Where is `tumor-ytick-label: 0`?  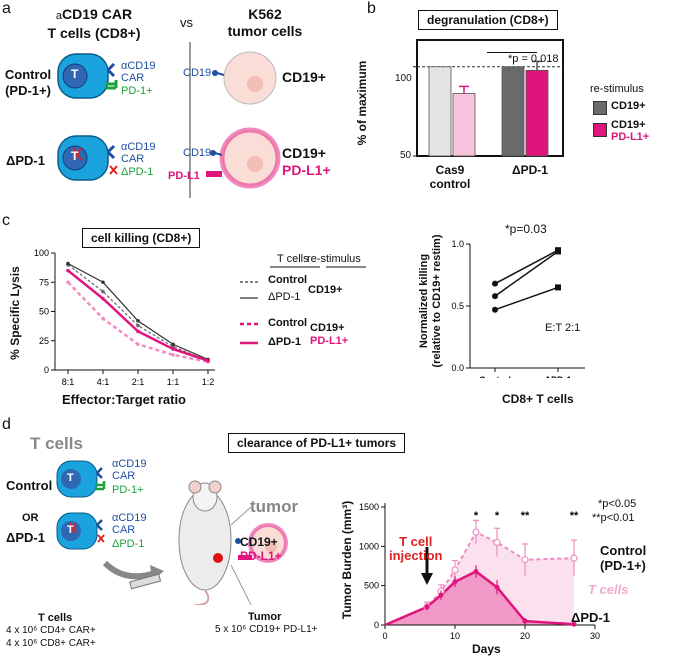
tumor-ytick-label: 0 is located at coordinates (376, 625).